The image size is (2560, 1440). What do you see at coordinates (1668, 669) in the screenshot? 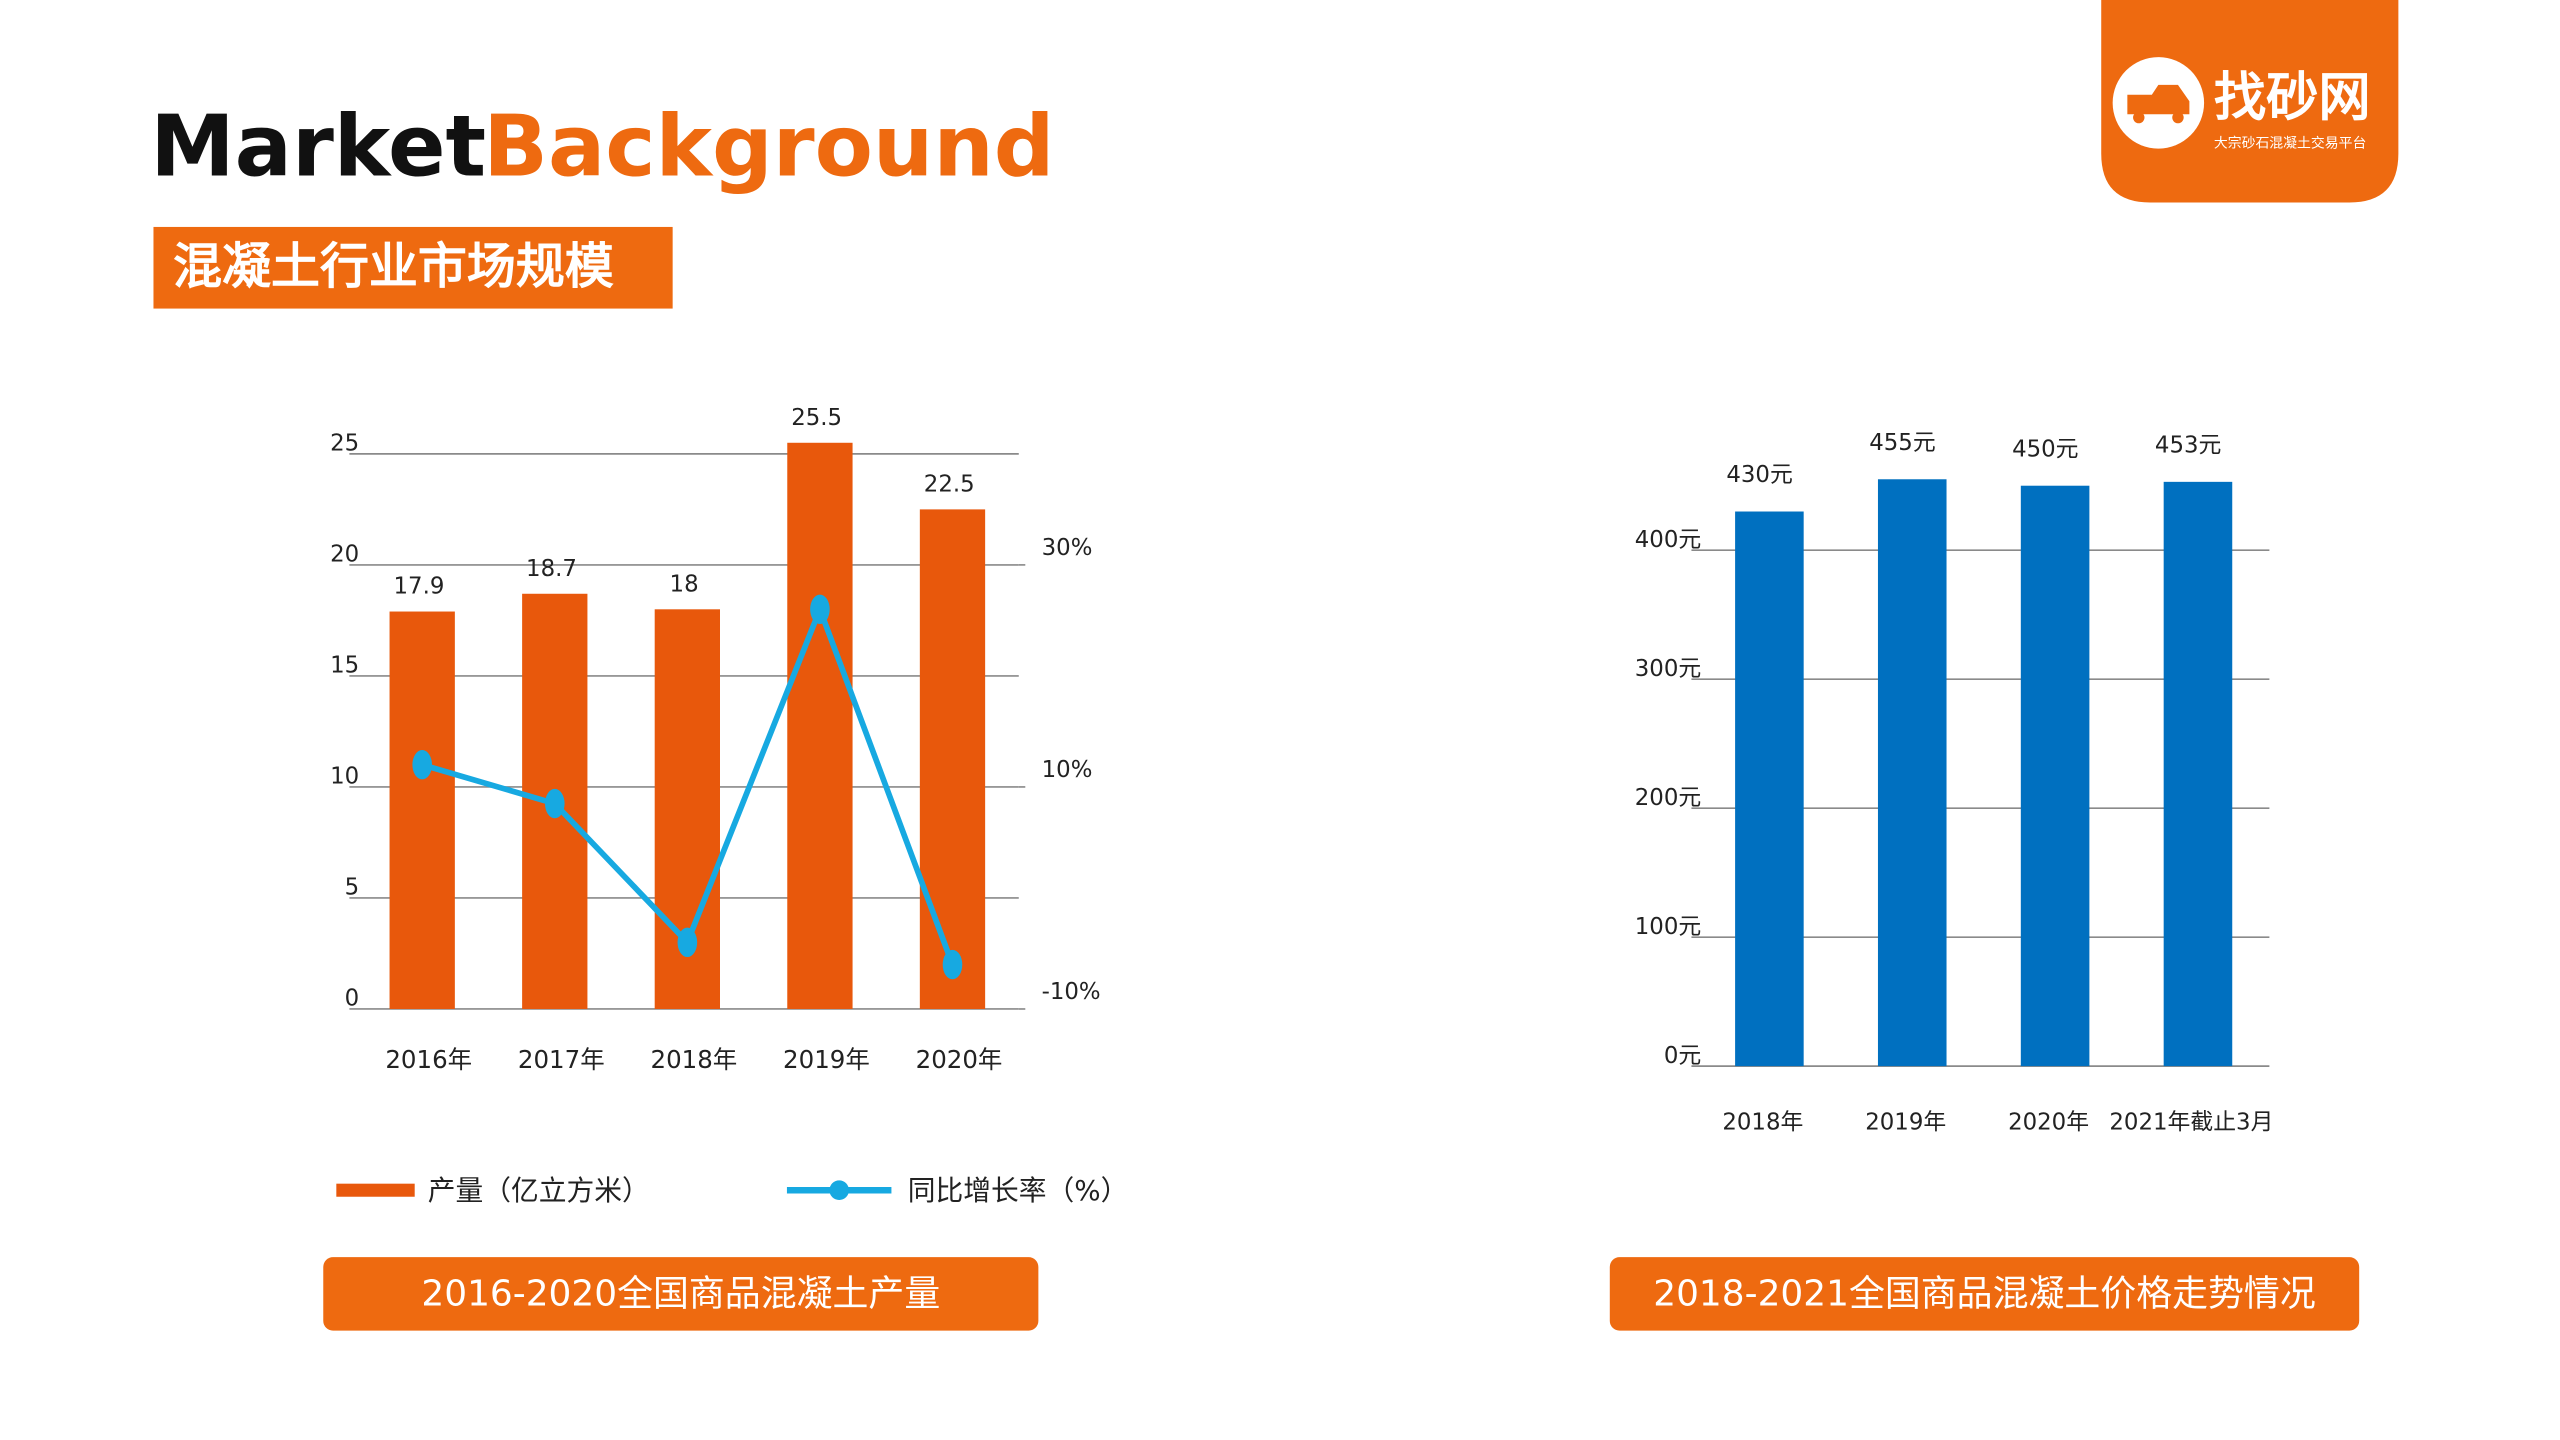
I see `y-tick-label: 300元` at bounding box center [1668, 669].